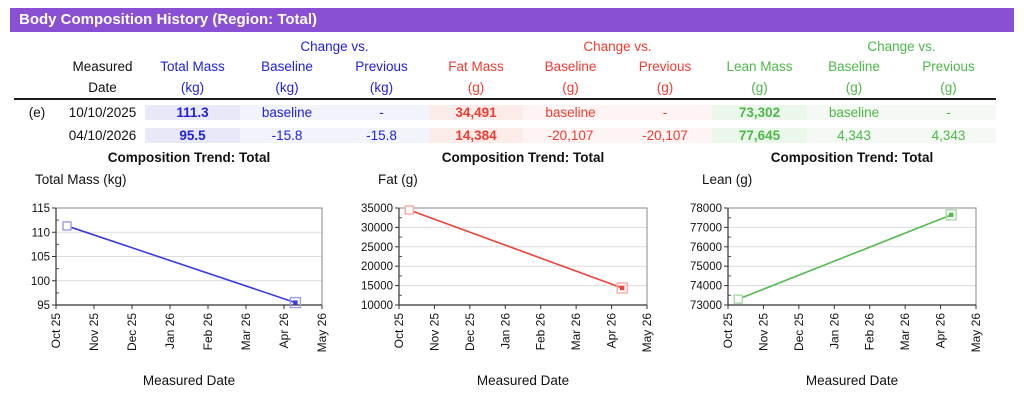 This screenshot has width=1024, height=403. I want to click on lean-mass-value: 77,645, so click(759, 135).